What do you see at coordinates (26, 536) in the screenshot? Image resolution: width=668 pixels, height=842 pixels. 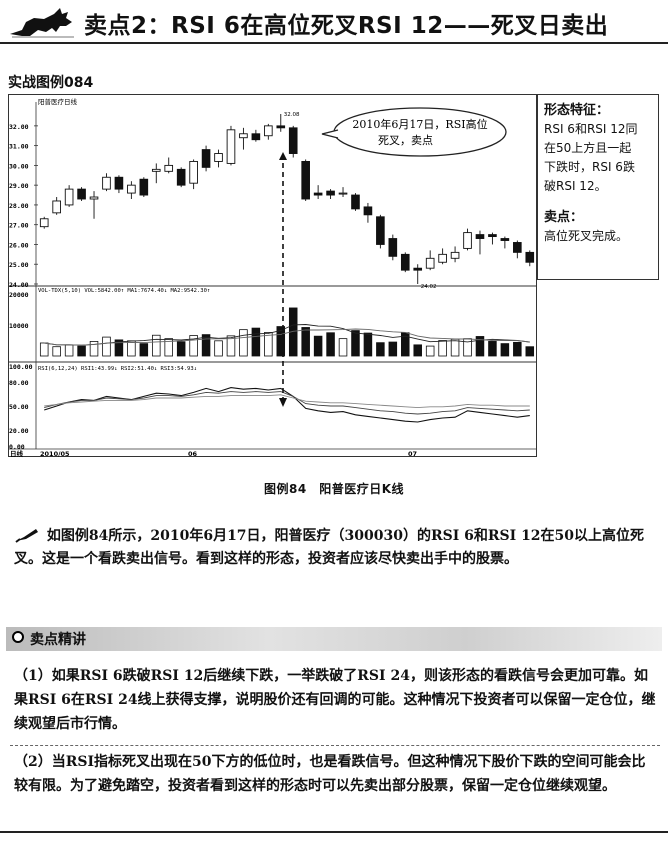 I see `pen-icon` at bounding box center [26, 536].